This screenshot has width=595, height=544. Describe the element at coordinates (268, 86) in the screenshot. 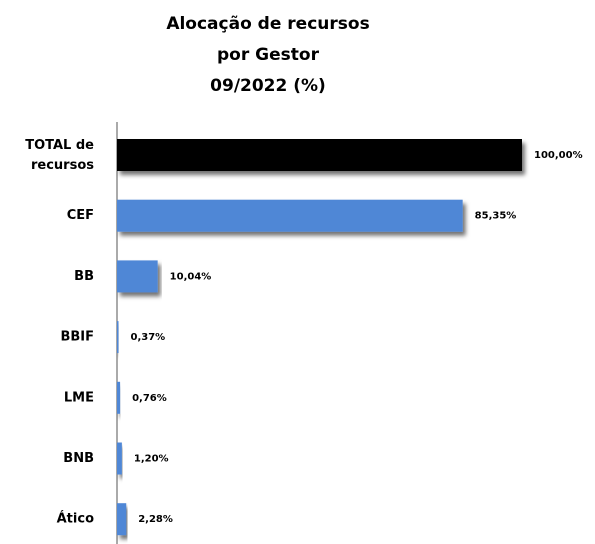

I see `chart-title: 09/2022 (%)` at that location.